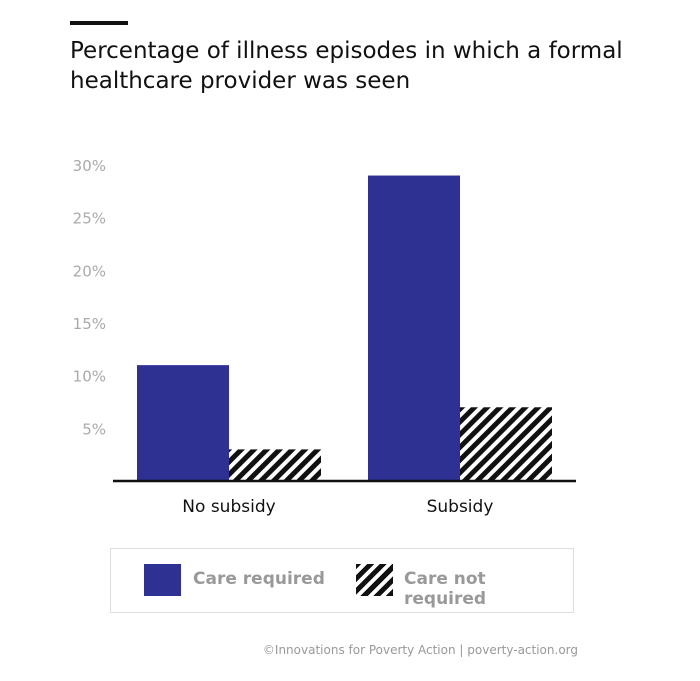 This screenshot has width=700, height=681. What do you see at coordinates (374, 580) in the screenshot?
I see `legend-swatch-care-not-required` at bounding box center [374, 580].